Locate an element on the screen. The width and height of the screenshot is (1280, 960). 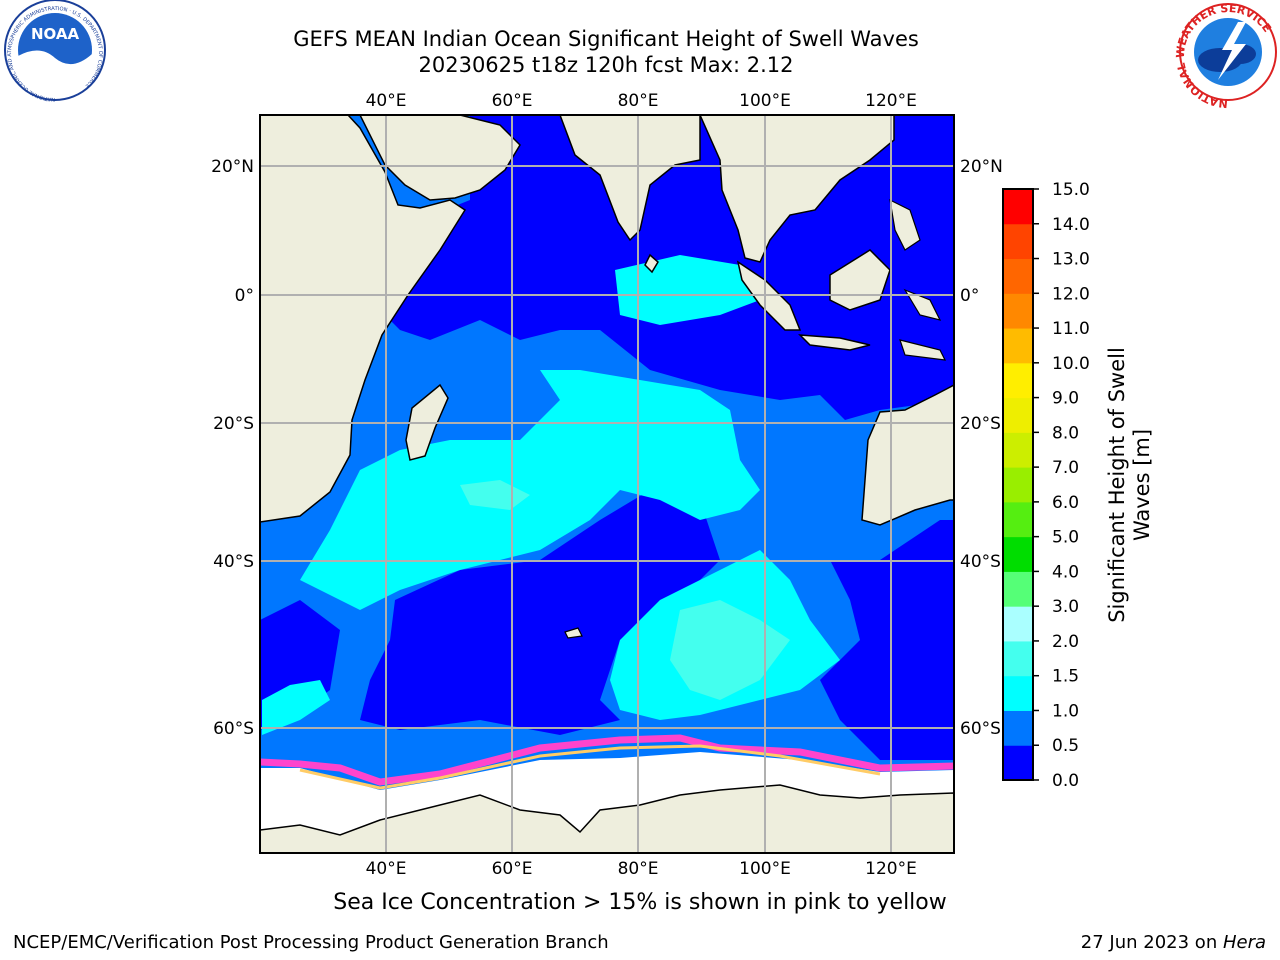
colorbar-tick-label: 5.0 is located at coordinates (1065, 538).